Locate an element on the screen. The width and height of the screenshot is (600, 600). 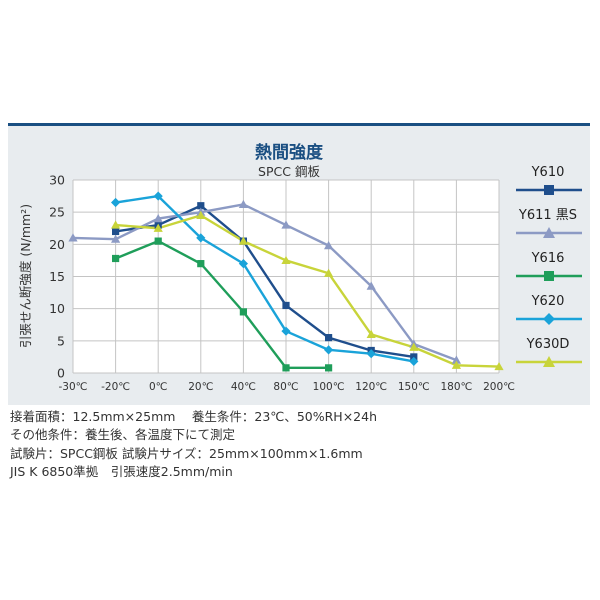
legend-label: Y610 is located at coordinates (548, 172).